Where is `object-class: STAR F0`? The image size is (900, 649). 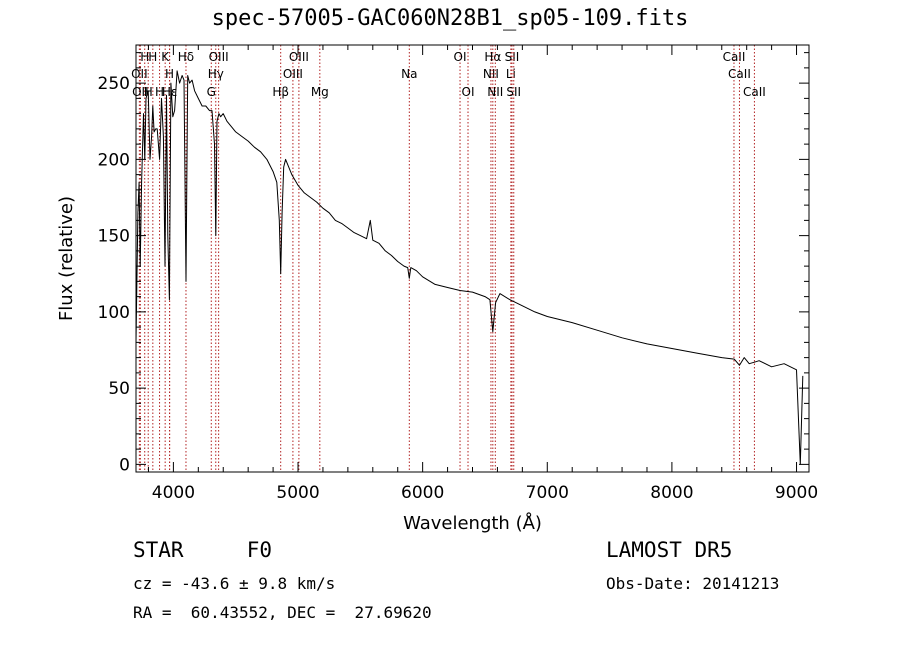 object-class: STAR F0 is located at coordinates (203, 550).